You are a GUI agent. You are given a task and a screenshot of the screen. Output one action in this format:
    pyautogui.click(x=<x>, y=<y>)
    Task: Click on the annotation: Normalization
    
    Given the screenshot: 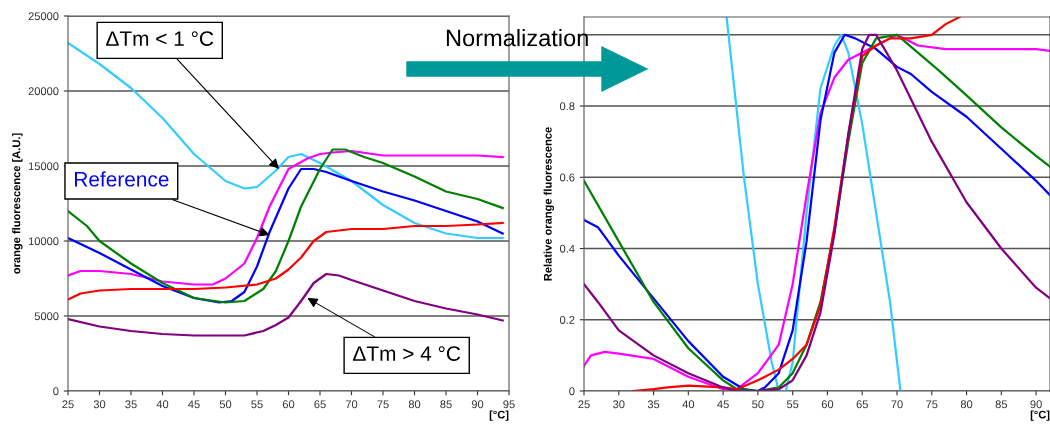 What is the action you would take?
    pyautogui.click(x=517, y=38)
    